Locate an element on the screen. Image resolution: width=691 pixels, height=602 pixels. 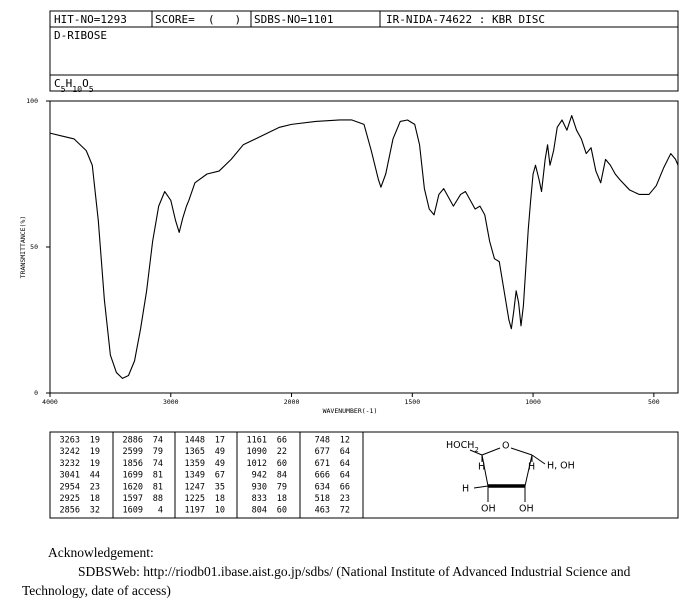
y-tick-label: 0 is located at coordinates (36, 393).